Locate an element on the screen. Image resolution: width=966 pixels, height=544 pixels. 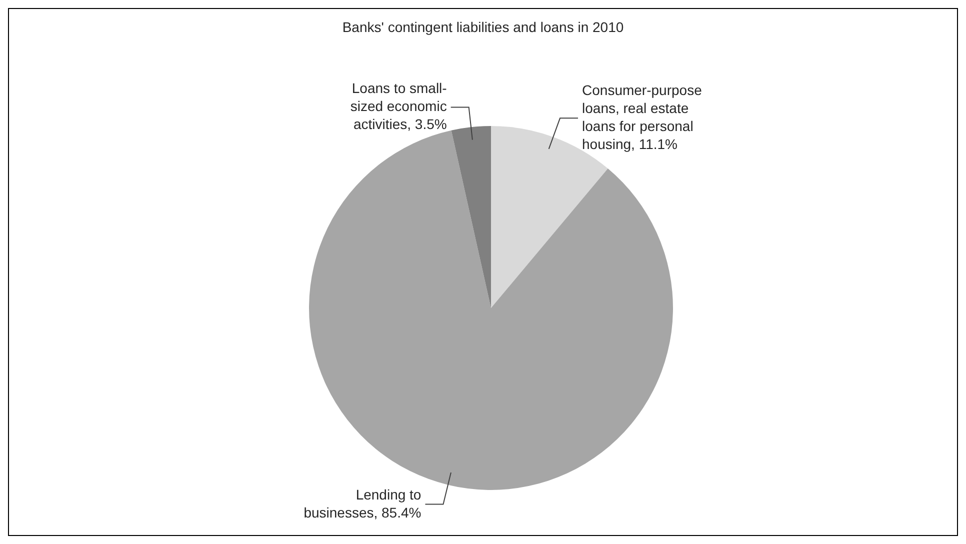
slice-label: Lending to businesses, 85.4% is located at coordinates (363, 503).